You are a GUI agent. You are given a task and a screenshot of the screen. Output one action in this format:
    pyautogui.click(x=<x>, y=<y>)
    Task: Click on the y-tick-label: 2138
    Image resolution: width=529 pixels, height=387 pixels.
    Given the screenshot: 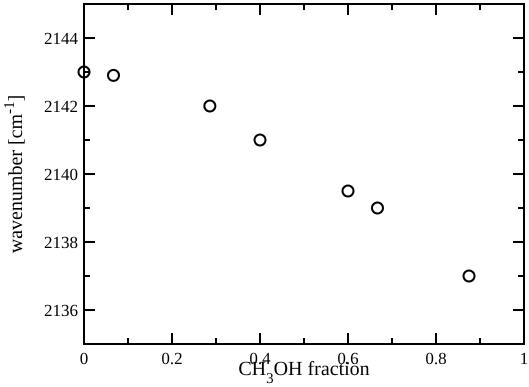 What is the action you would take?
    pyautogui.click(x=61, y=242)
    